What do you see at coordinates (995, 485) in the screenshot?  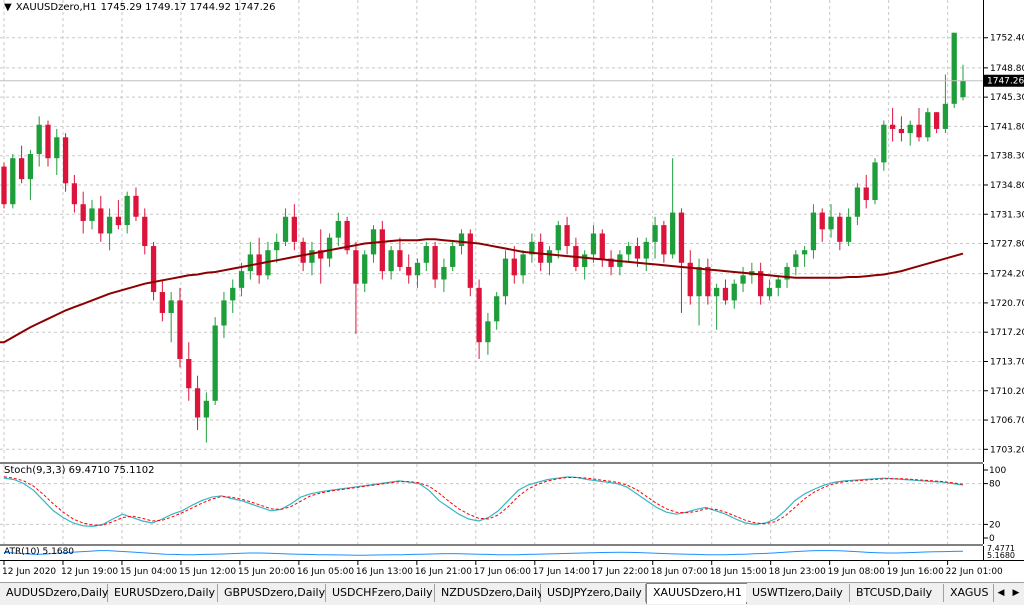 I see `stoch-tick-label: 80` at bounding box center [995, 485].